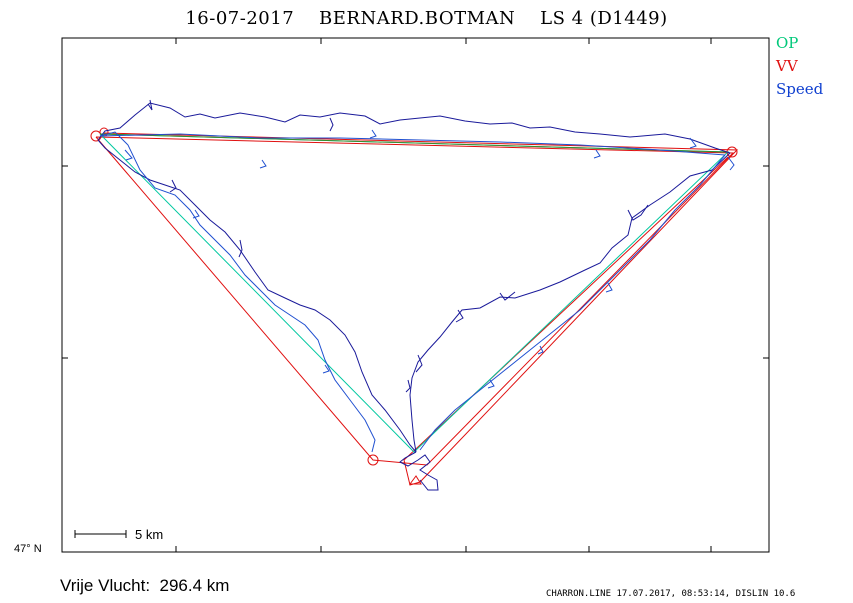  What do you see at coordinates (800, 89) in the screenshot?
I see `legend-speed: Speed` at bounding box center [800, 89].